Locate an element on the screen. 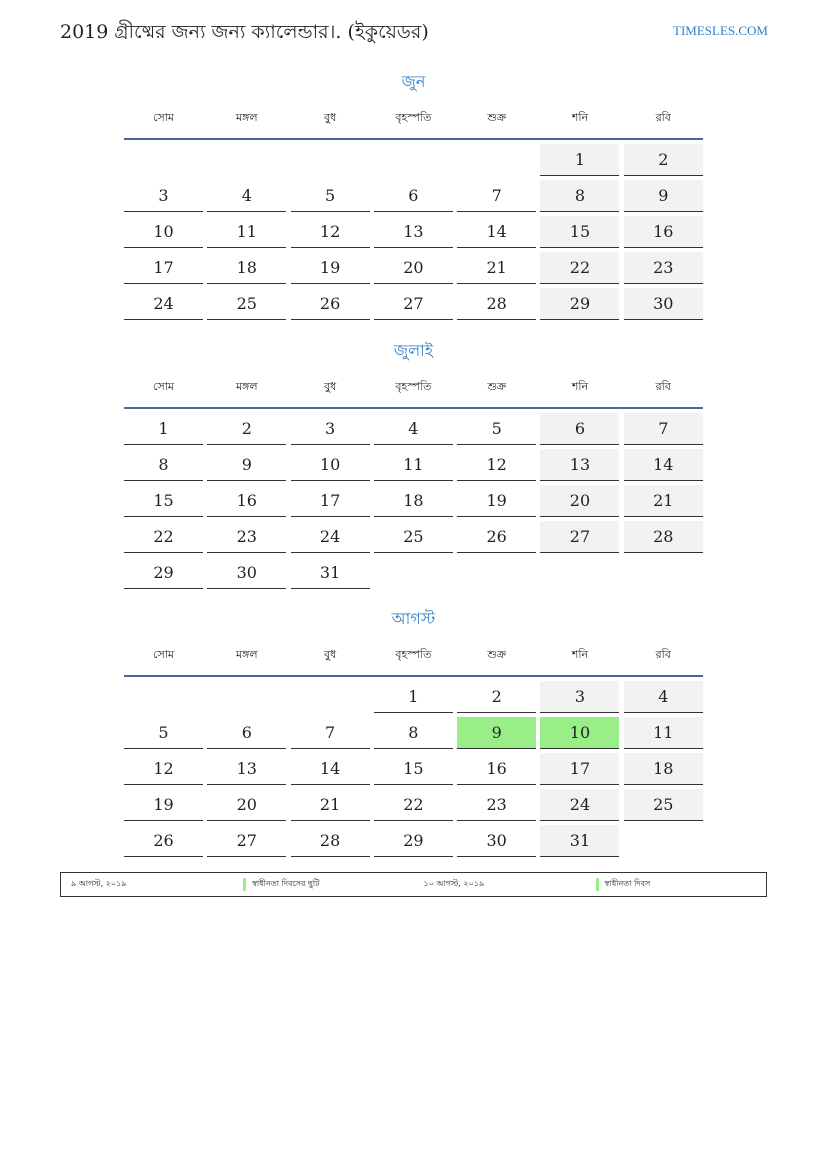  week-row: 22 23 24 25 26 27 28 is located at coordinates (413, 539).